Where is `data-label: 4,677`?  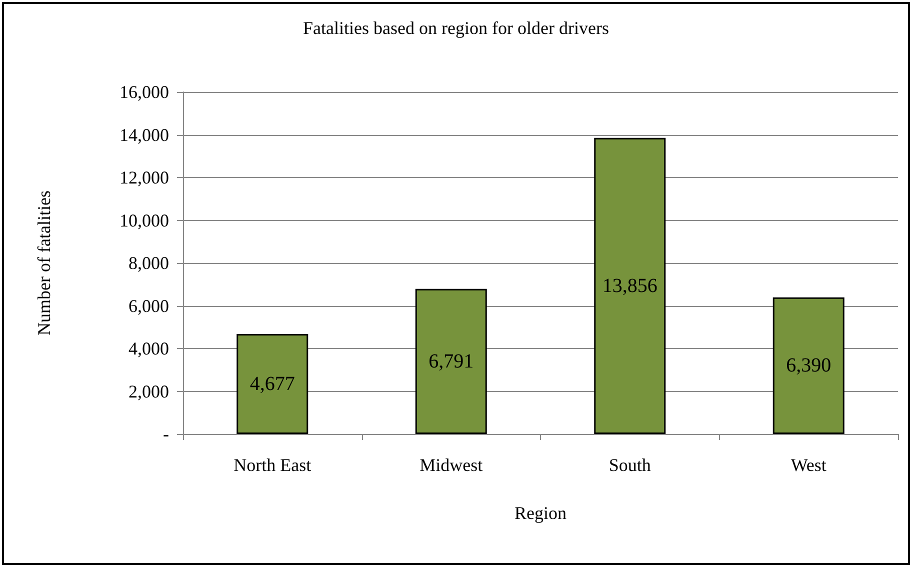 data-label: 4,677 is located at coordinates (272, 384).